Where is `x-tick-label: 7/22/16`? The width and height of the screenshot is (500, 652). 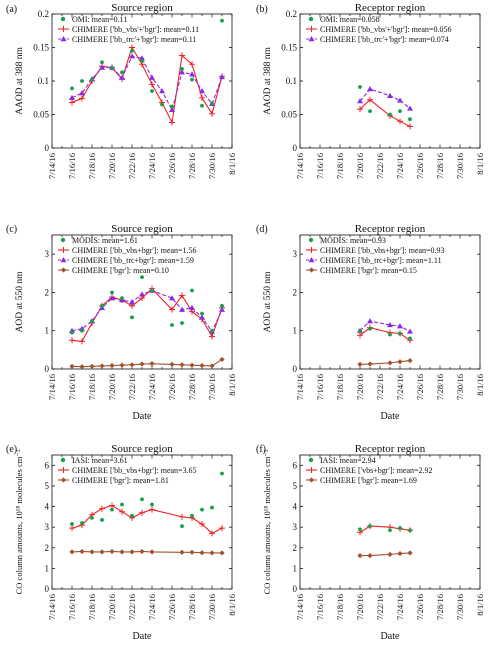
x-tick-label: 7/22/16 is located at coordinates (380, 387).